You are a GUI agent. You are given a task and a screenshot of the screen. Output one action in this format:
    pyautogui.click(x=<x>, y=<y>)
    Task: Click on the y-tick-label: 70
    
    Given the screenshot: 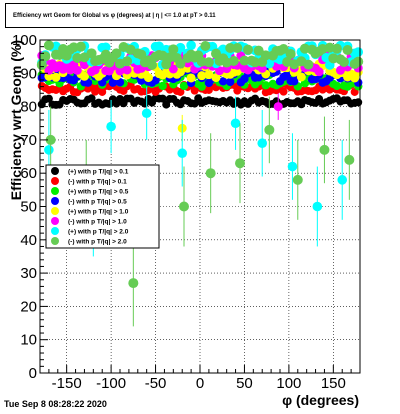 What is the action you would take?
    pyautogui.click(x=28, y=140)
    